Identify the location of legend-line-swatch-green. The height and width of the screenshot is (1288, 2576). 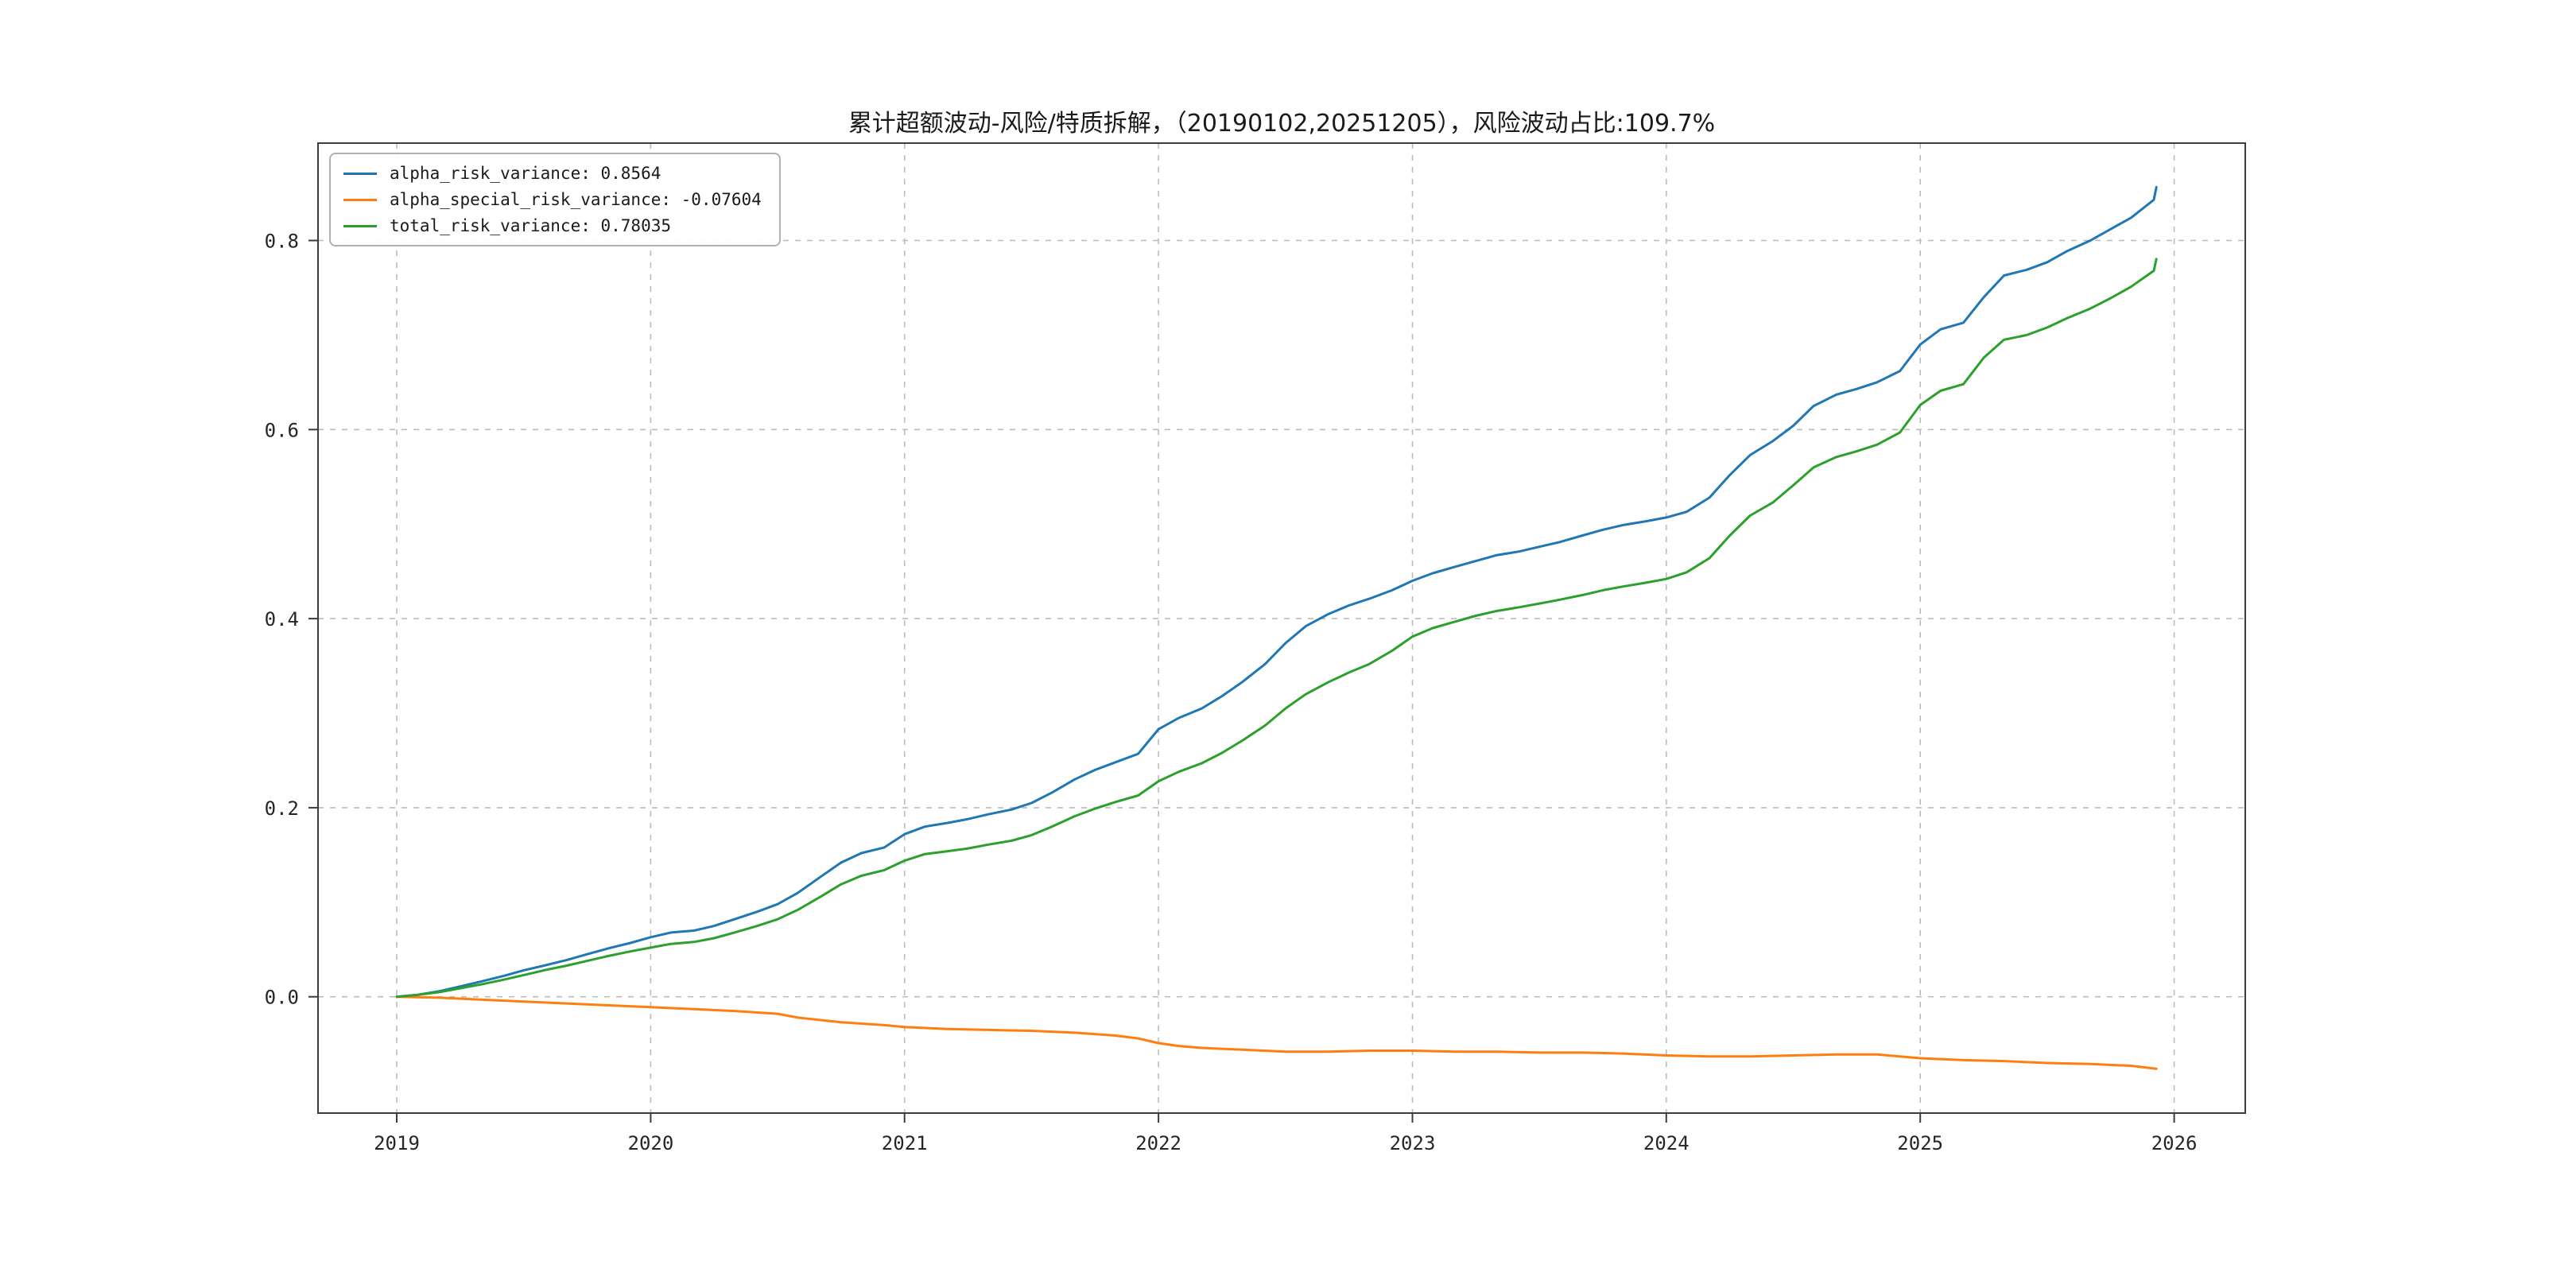
(360, 226).